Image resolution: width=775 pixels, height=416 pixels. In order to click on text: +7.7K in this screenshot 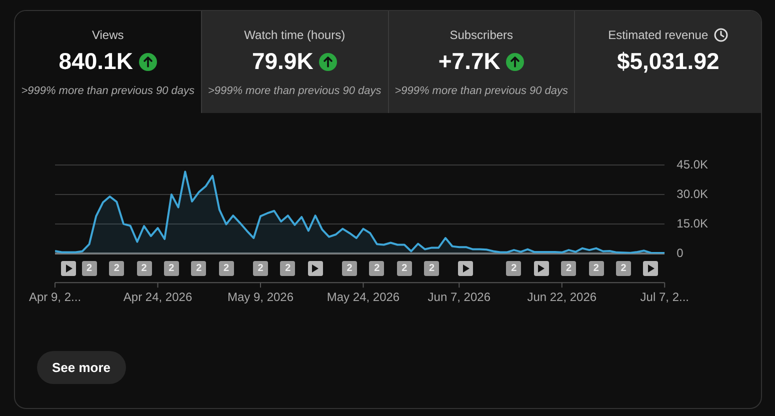, I will do `click(469, 61)`.